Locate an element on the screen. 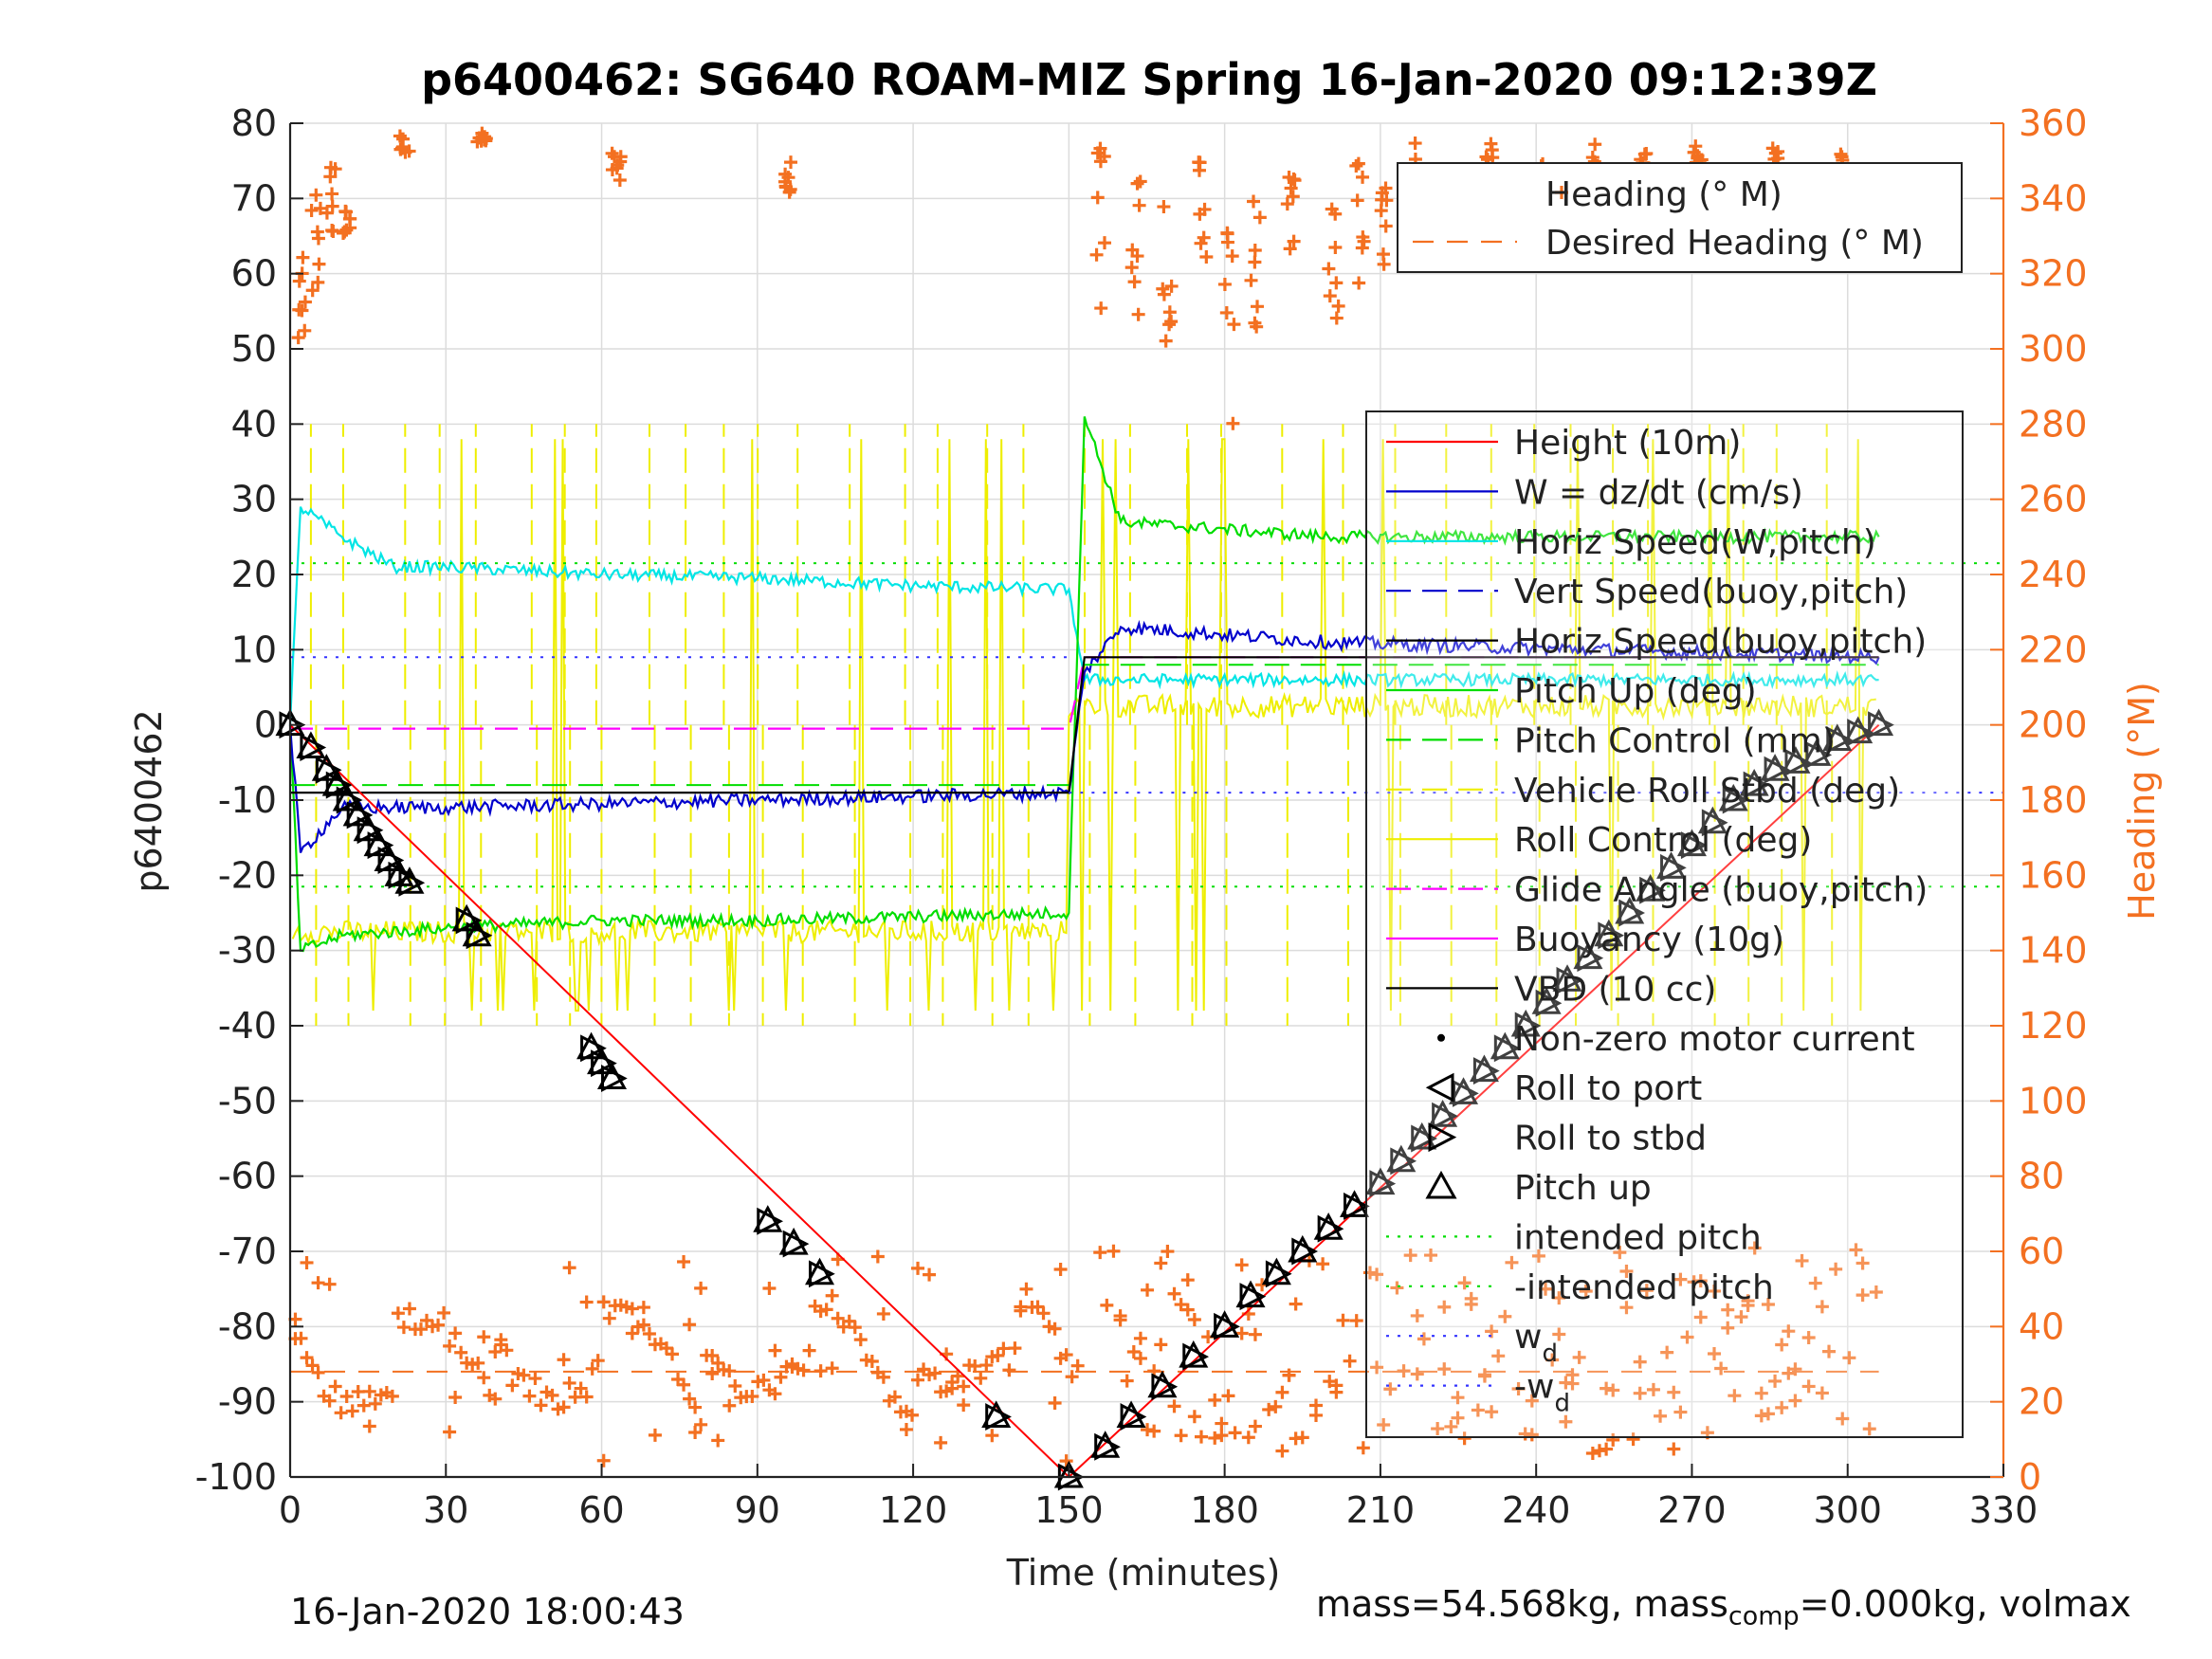  legend-label: Vehicle Roll Stbd (deg) is located at coordinates (1707, 791).